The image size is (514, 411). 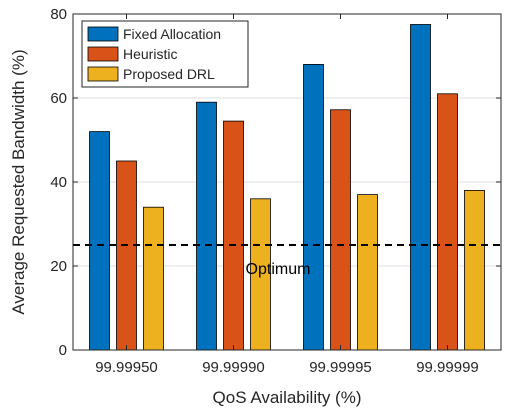 I want to click on y-tick-label-0: 0, so click(x=63, y=350).